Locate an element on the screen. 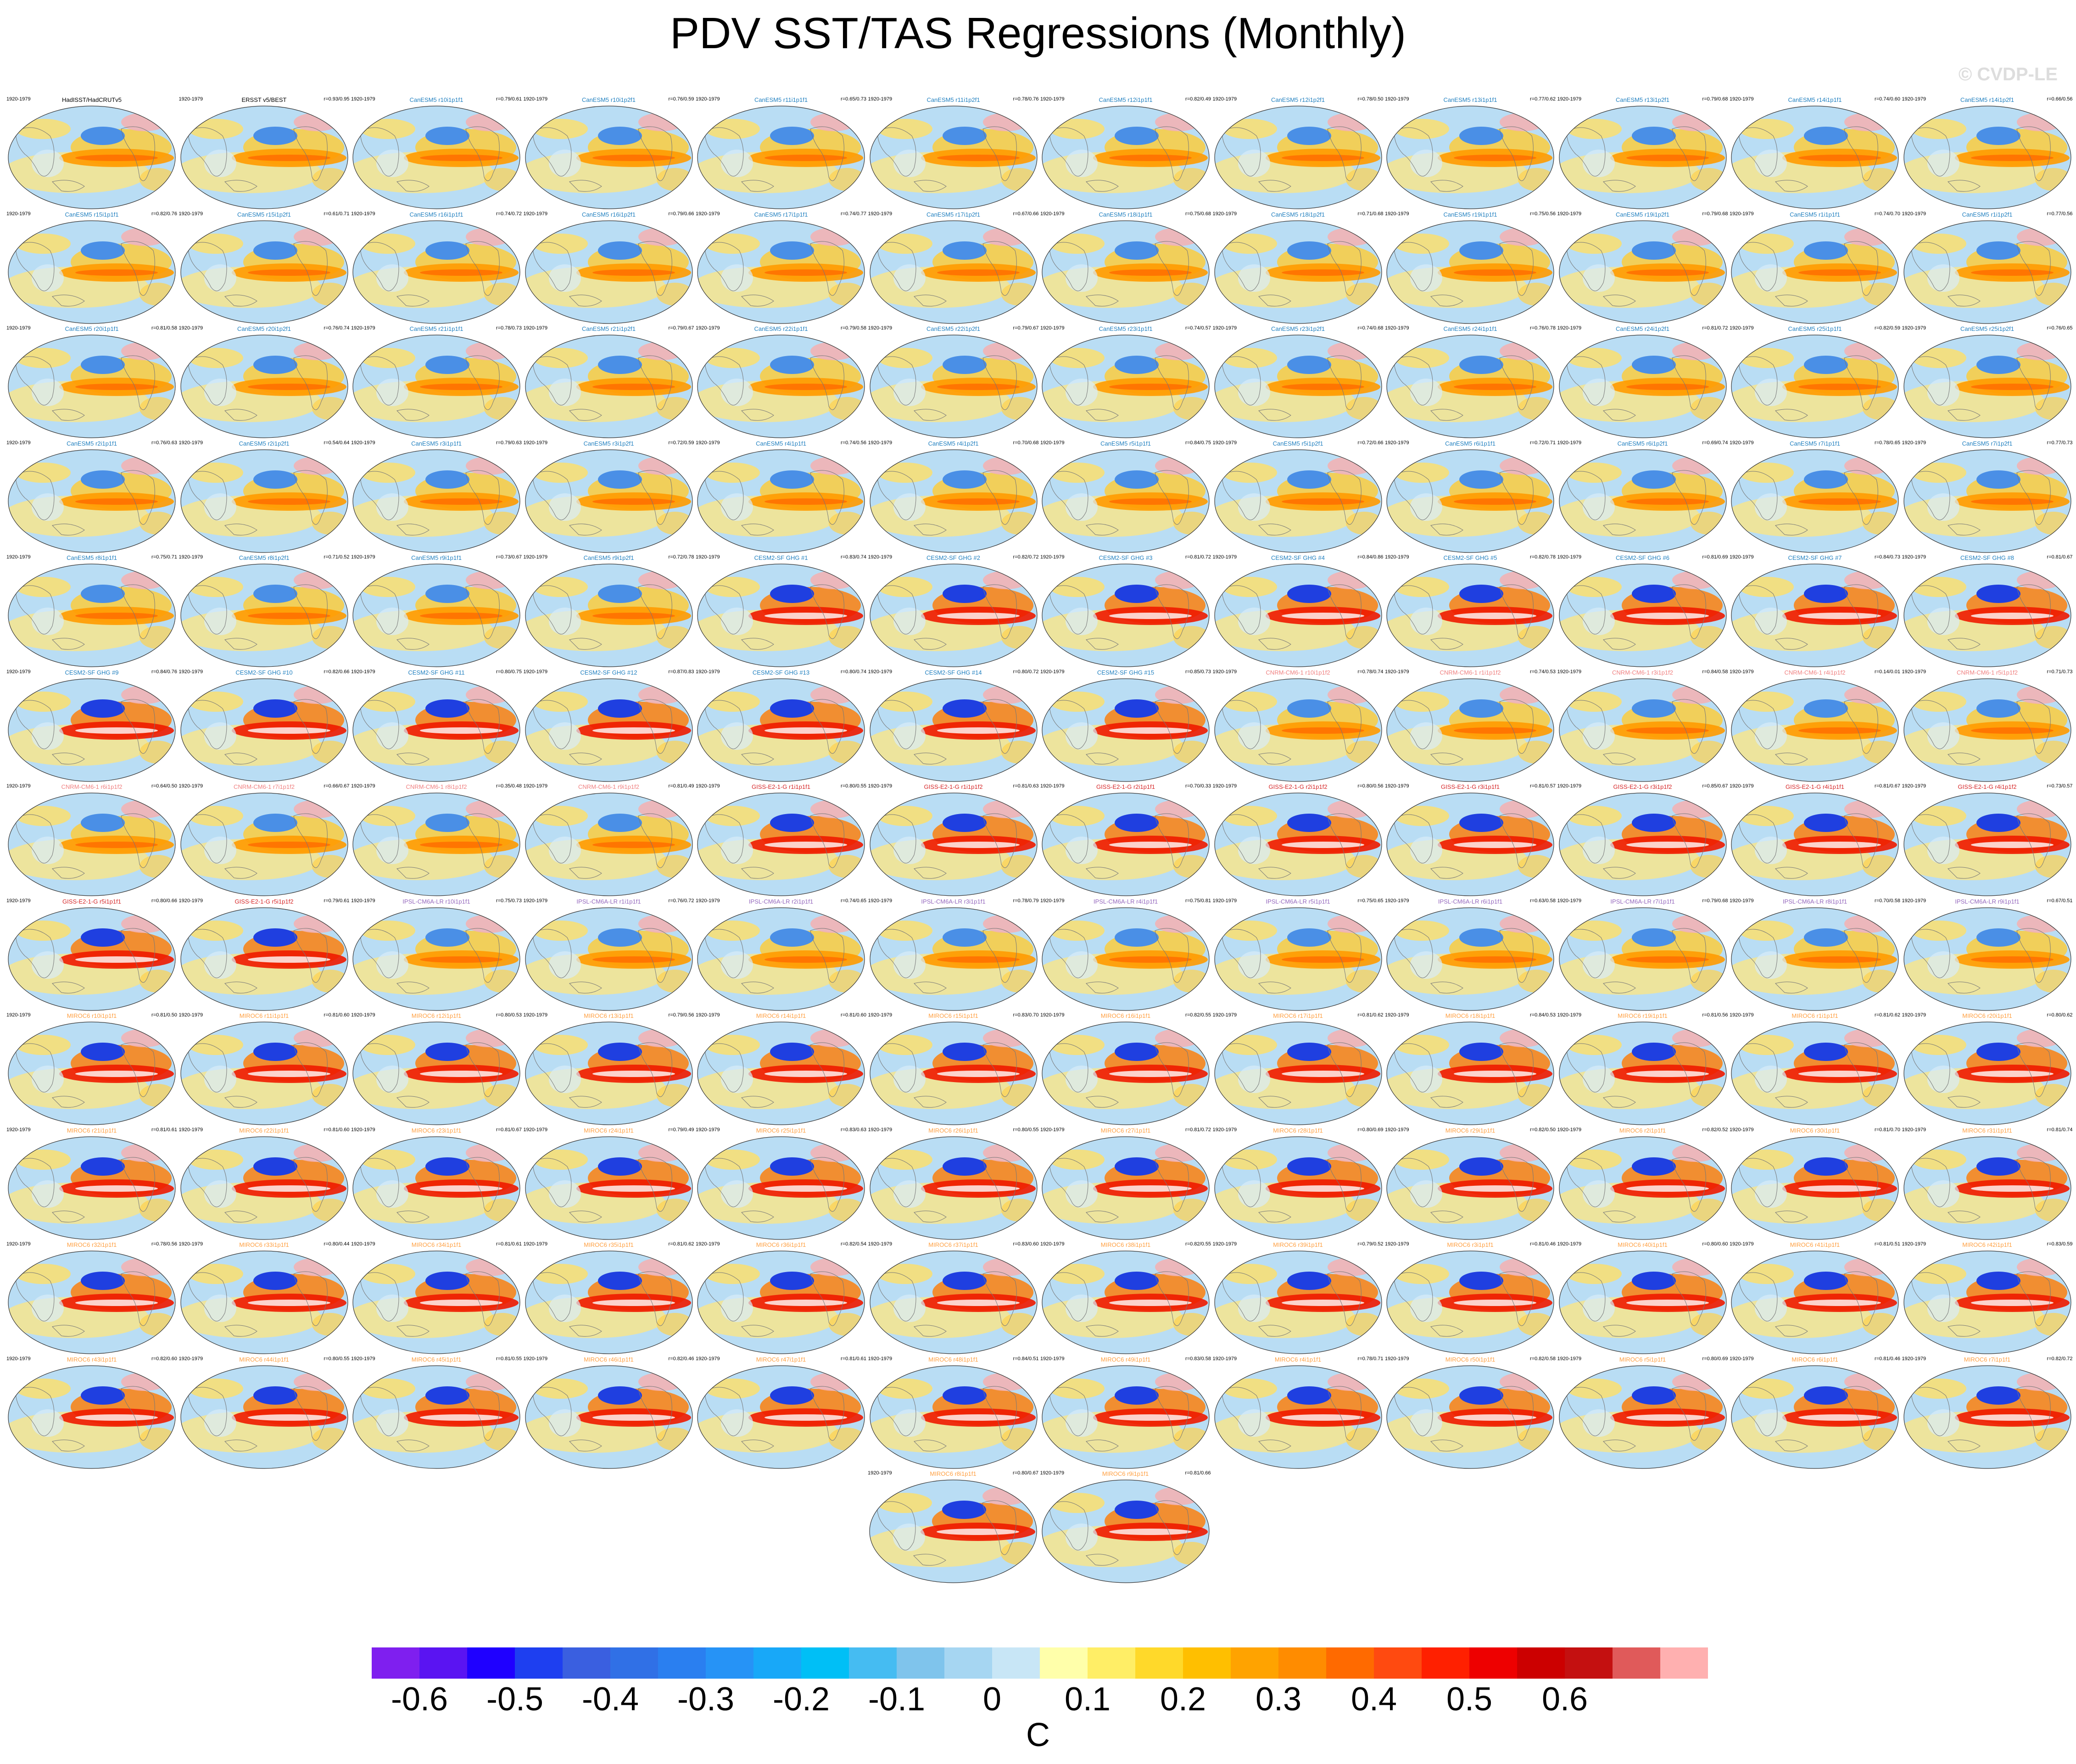 The width and height of the screenshot is (2076, 1764). panel-title: CanESM5 r18i1p2f1 is located at coordinates (1298, 214).